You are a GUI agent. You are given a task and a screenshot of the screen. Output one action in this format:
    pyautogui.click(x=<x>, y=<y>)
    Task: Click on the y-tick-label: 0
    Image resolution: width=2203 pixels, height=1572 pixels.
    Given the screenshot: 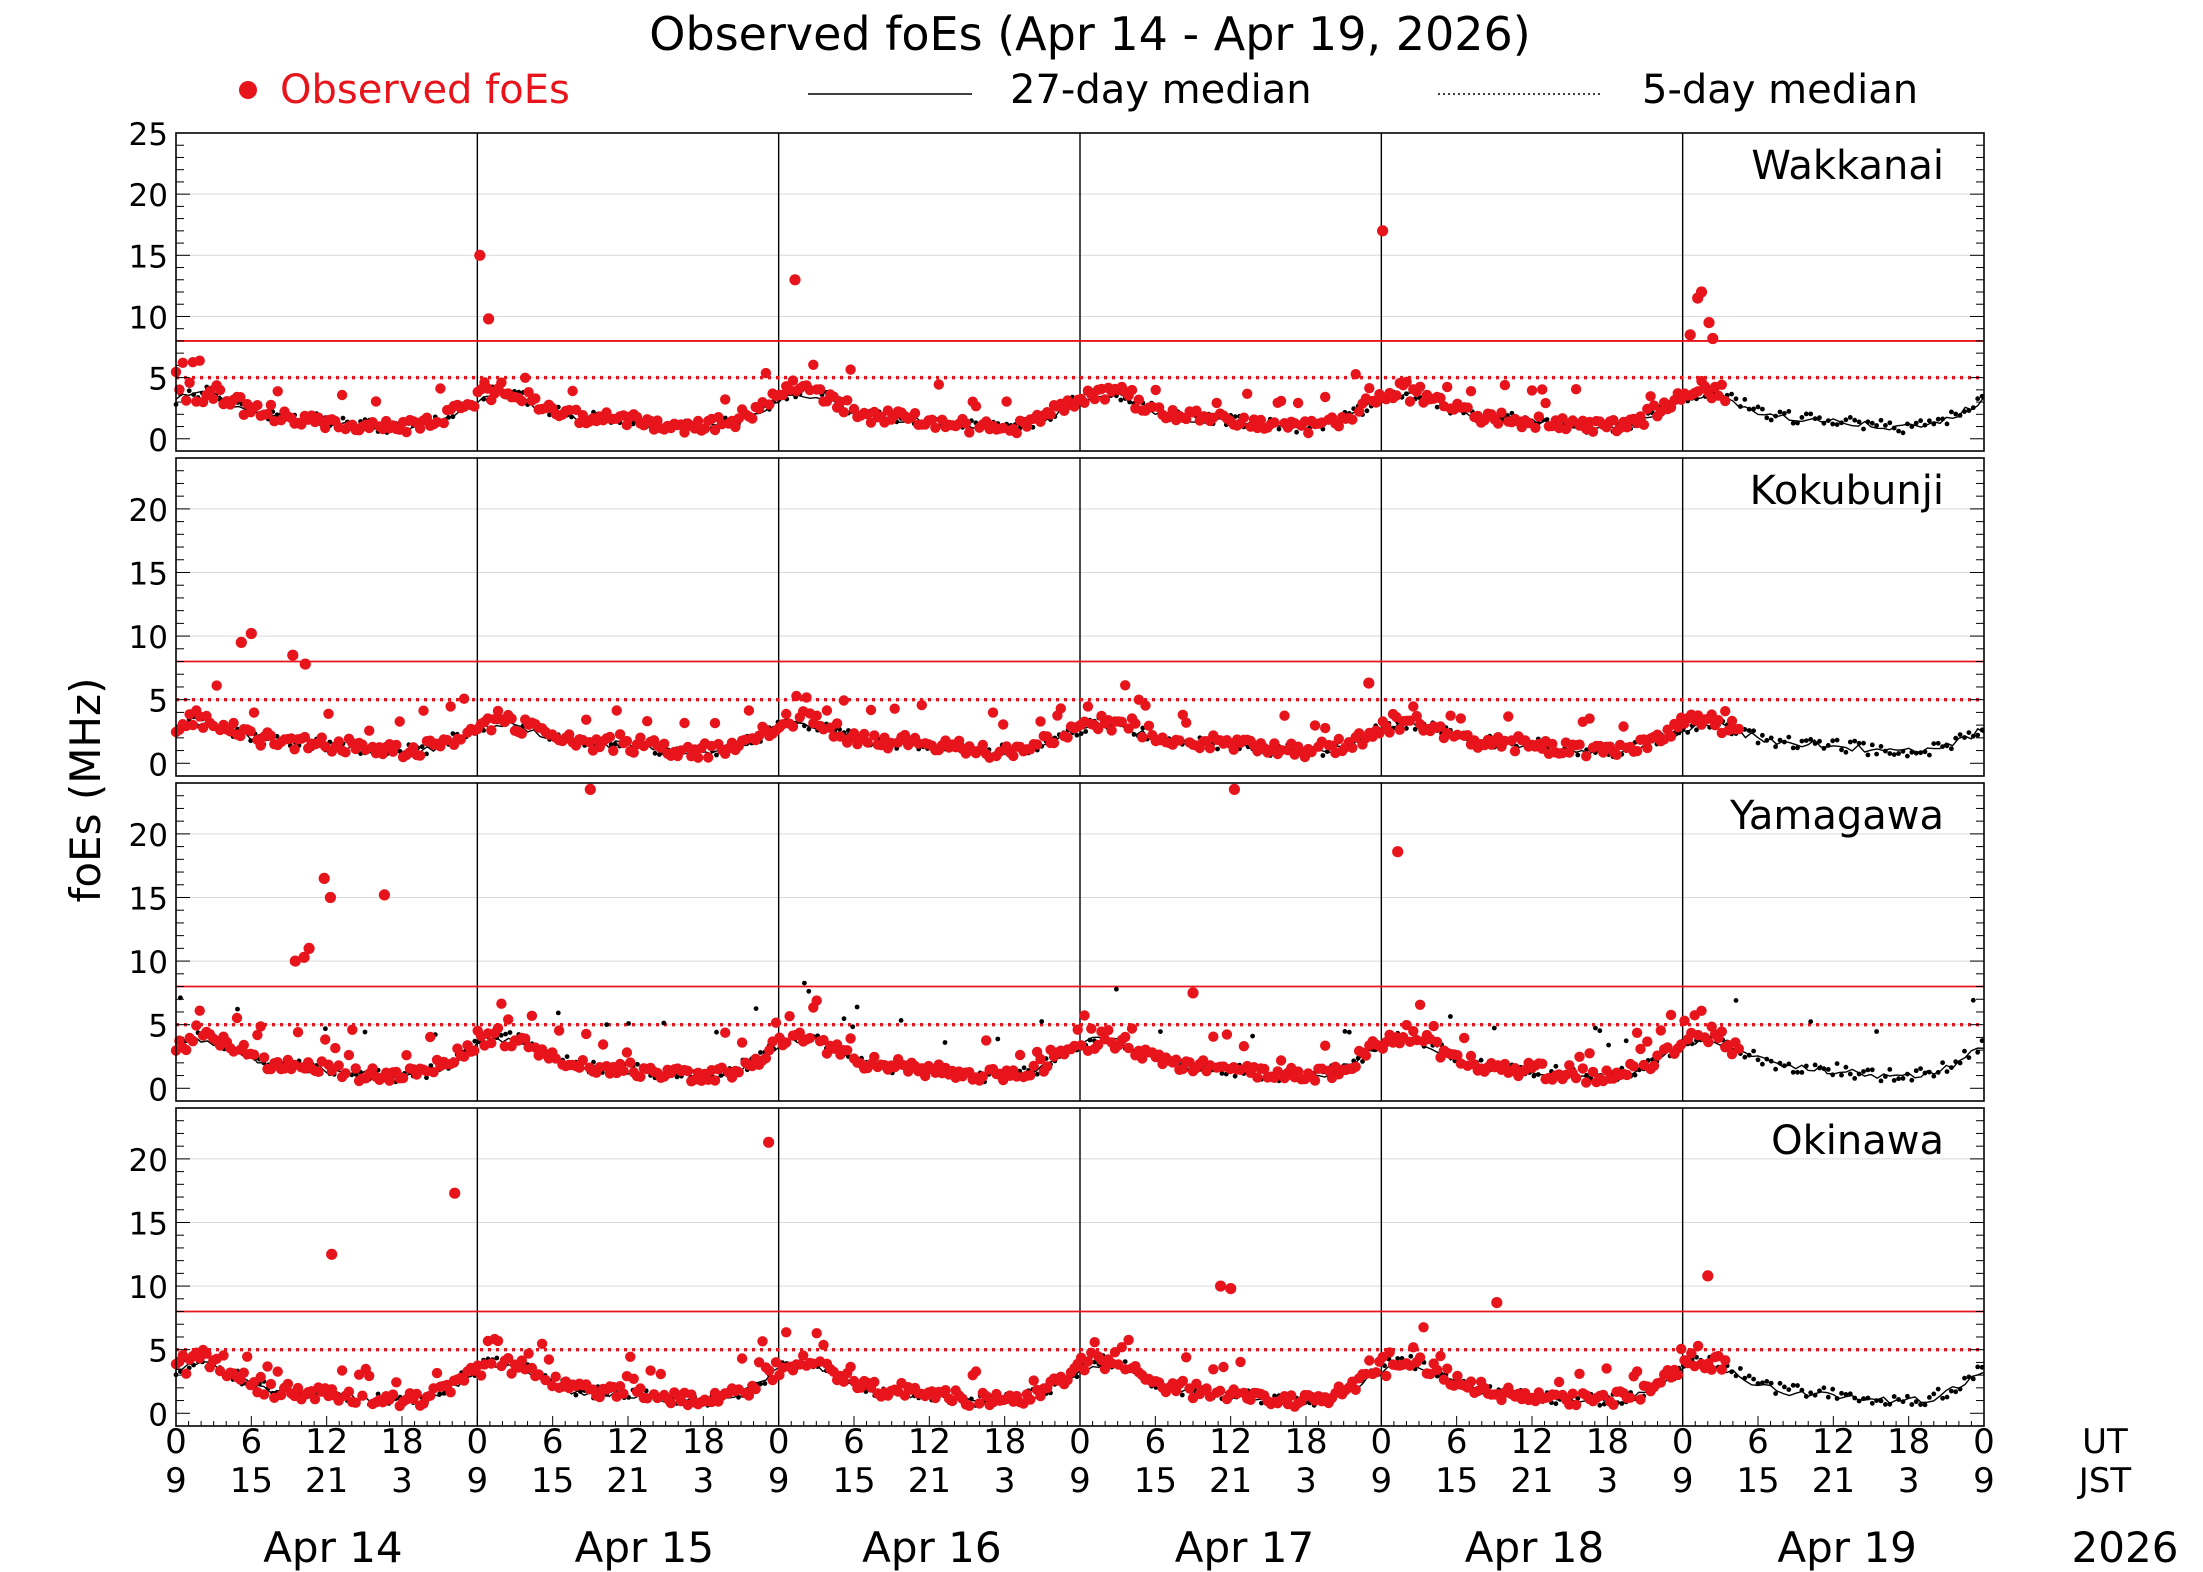 What is the action you would take?
    pyautogui.click(x=158, y=1415)
    